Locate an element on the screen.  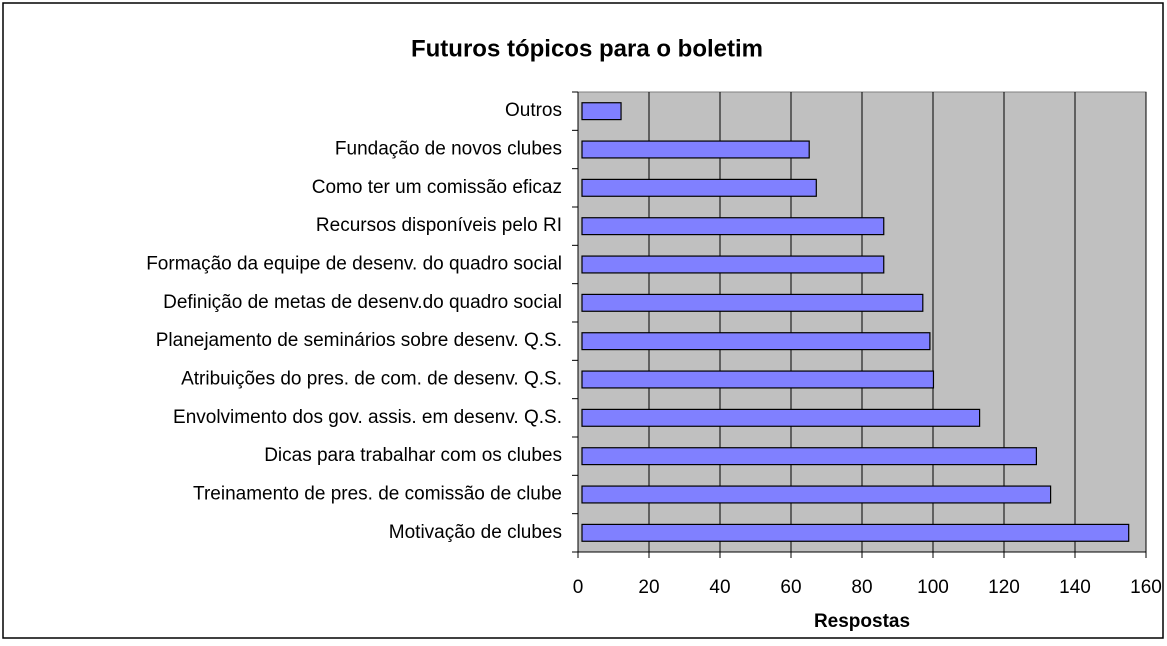
x-tick-label: 100 is located at coordinates (933, 587).